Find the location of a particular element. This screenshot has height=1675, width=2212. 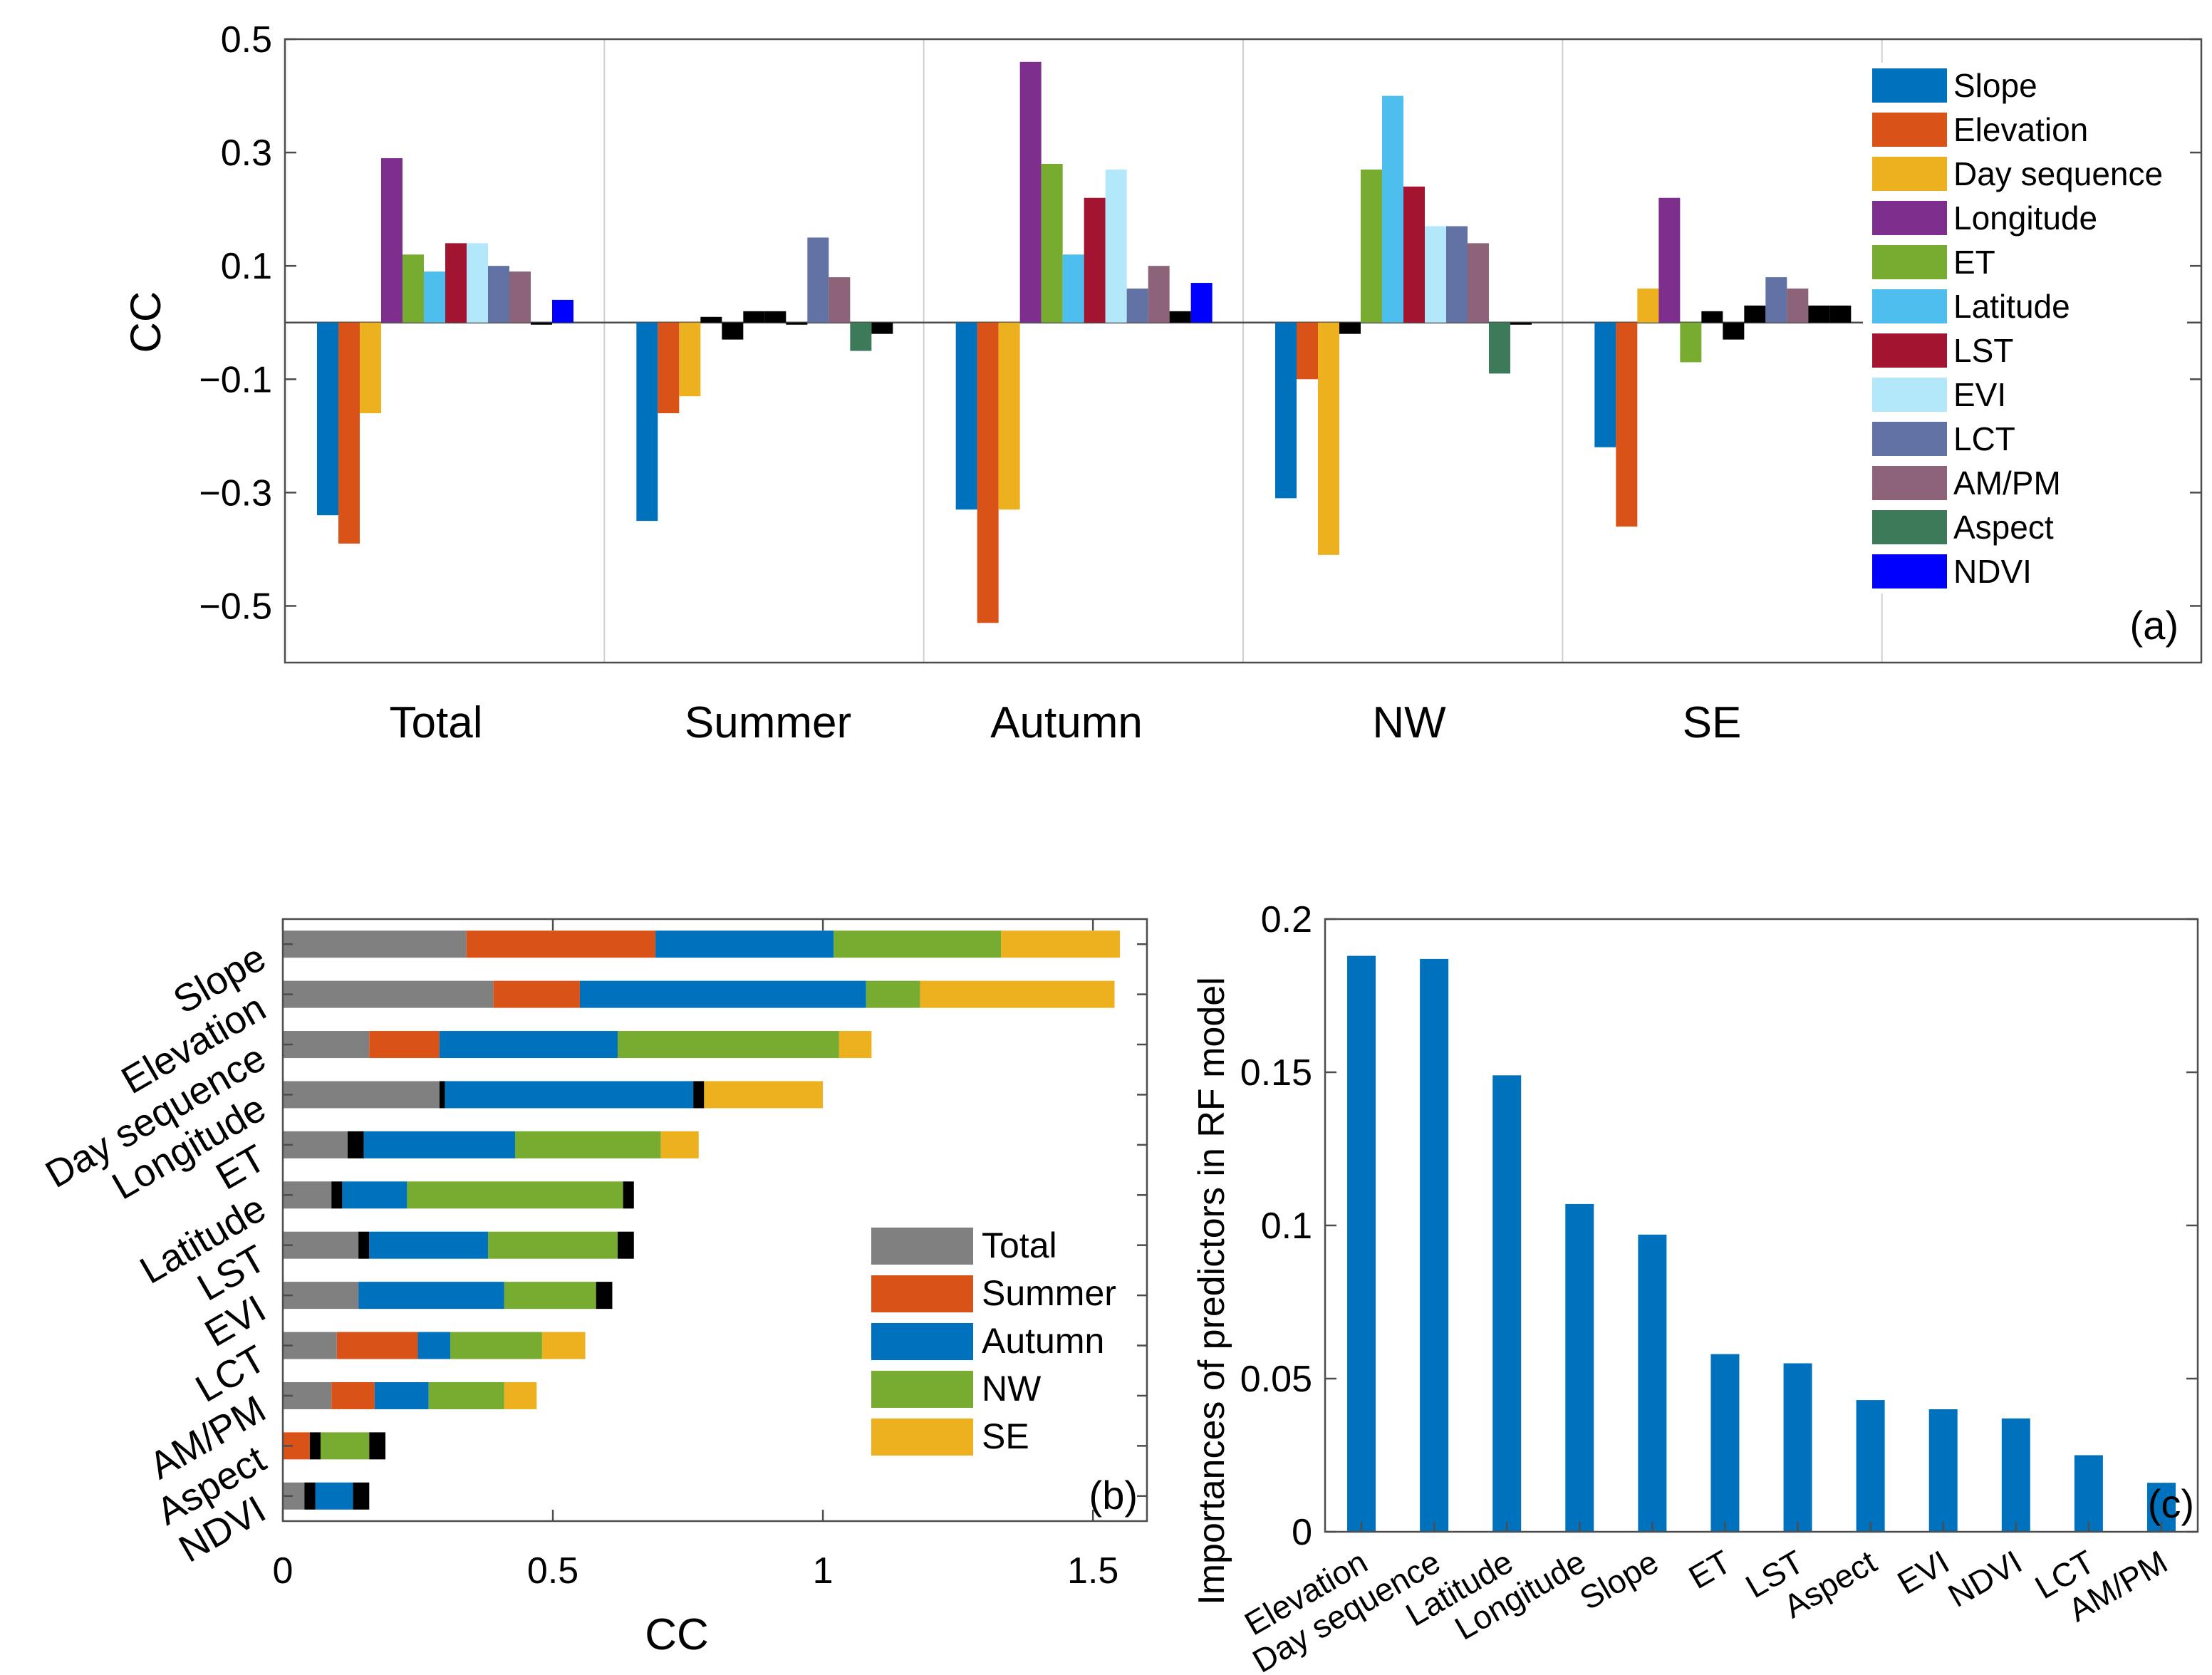

bar-slope-total is located at coordinates (375, 944).